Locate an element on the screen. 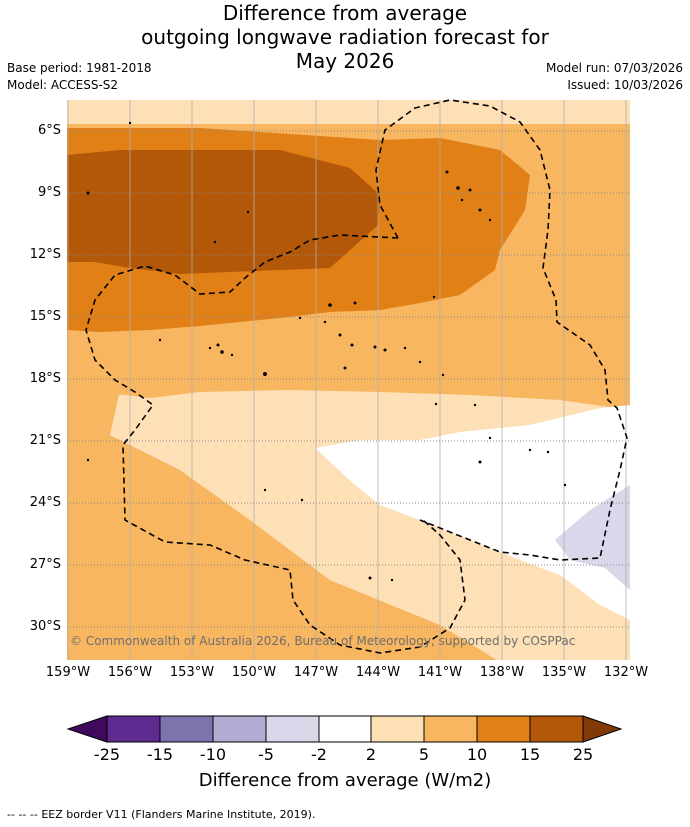  lon-label-144w: 144°W is located at coordinates (378, 672).